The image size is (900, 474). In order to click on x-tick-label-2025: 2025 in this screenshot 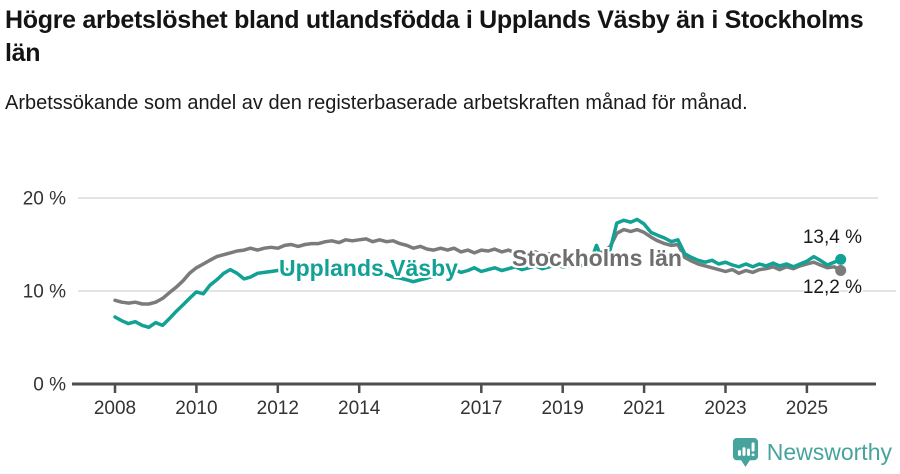, I will do `click(807, 408)`.